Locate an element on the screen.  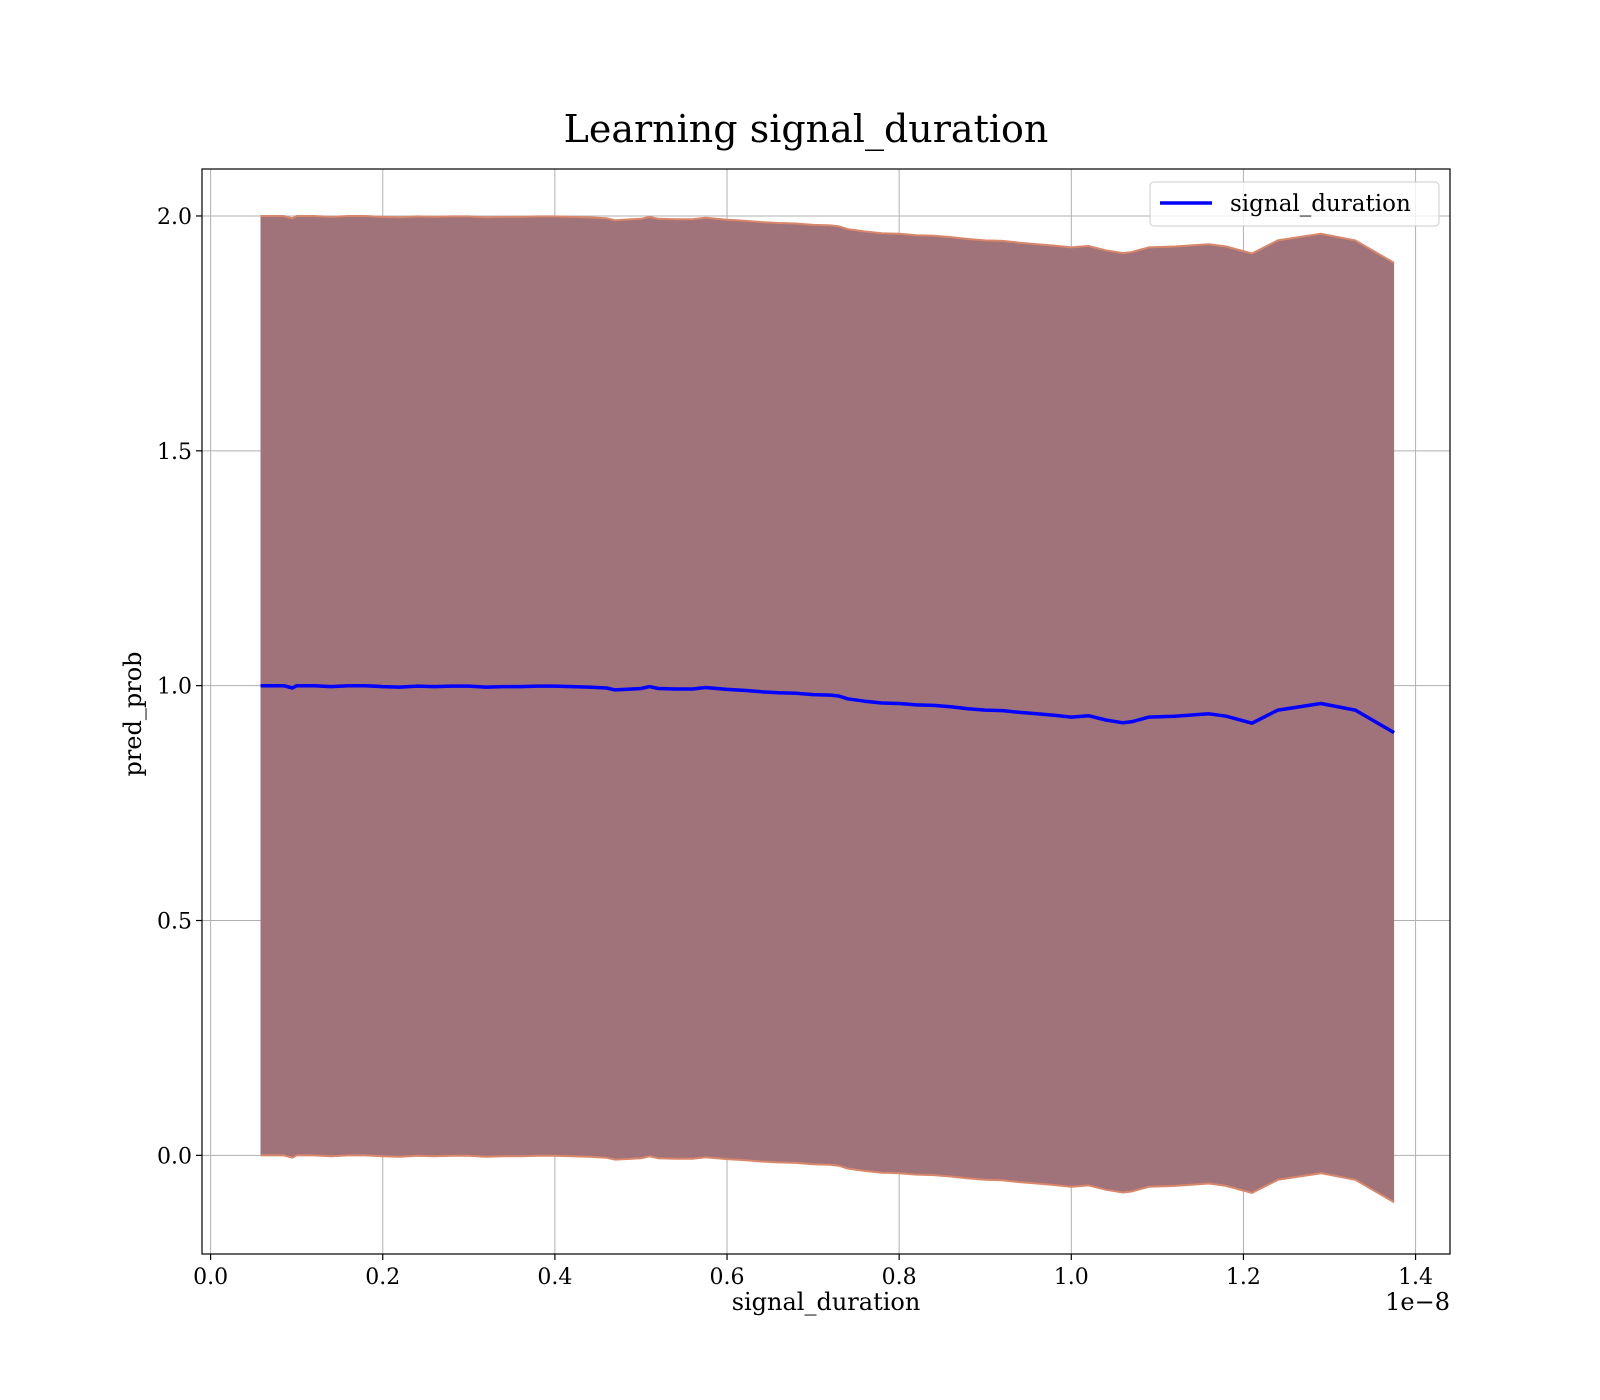
y-tick-label: 2.0 is located at coordinates (174, 217).